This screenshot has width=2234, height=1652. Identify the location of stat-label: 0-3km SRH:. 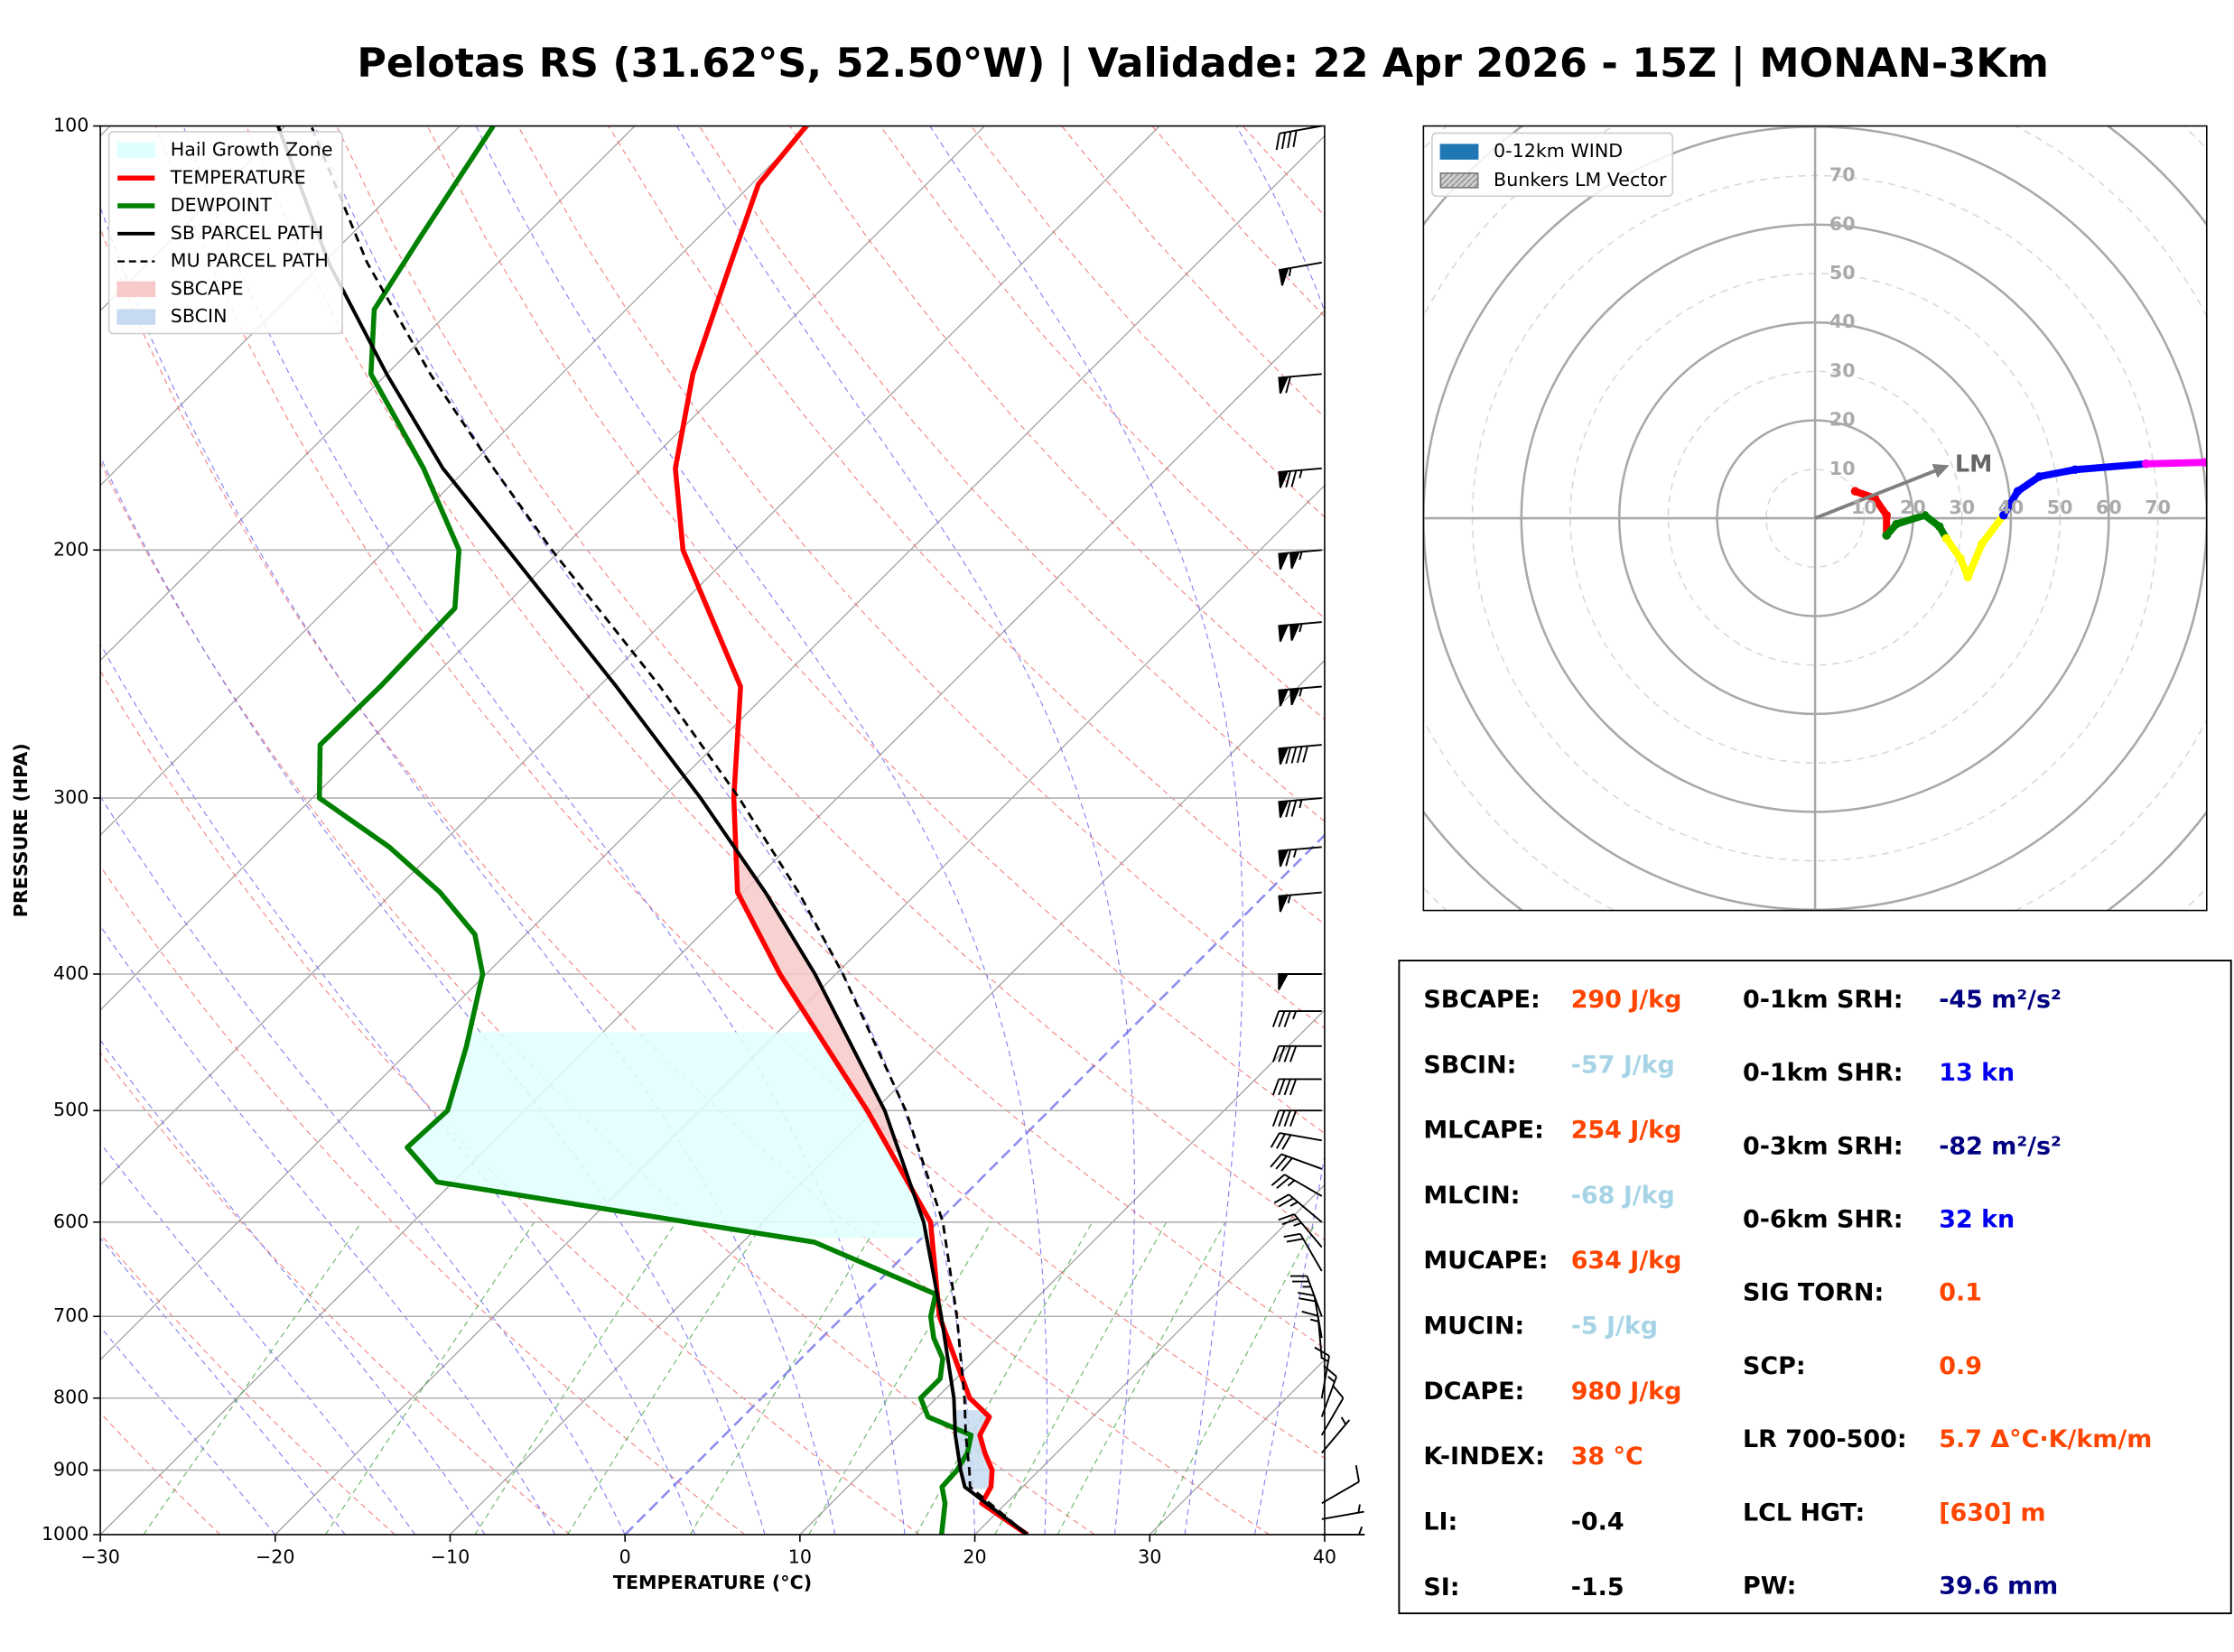
(1823, 1146).